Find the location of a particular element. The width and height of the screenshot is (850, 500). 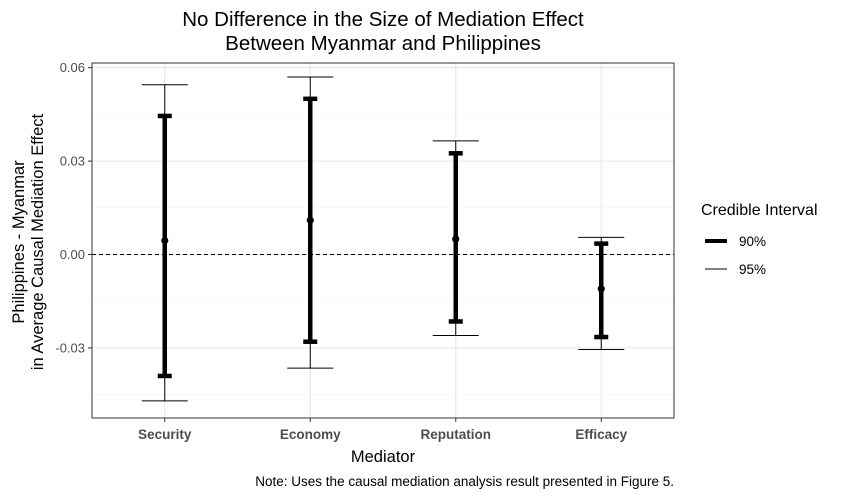

x-tick-label: Reputation is located at coordinates (456, 434).